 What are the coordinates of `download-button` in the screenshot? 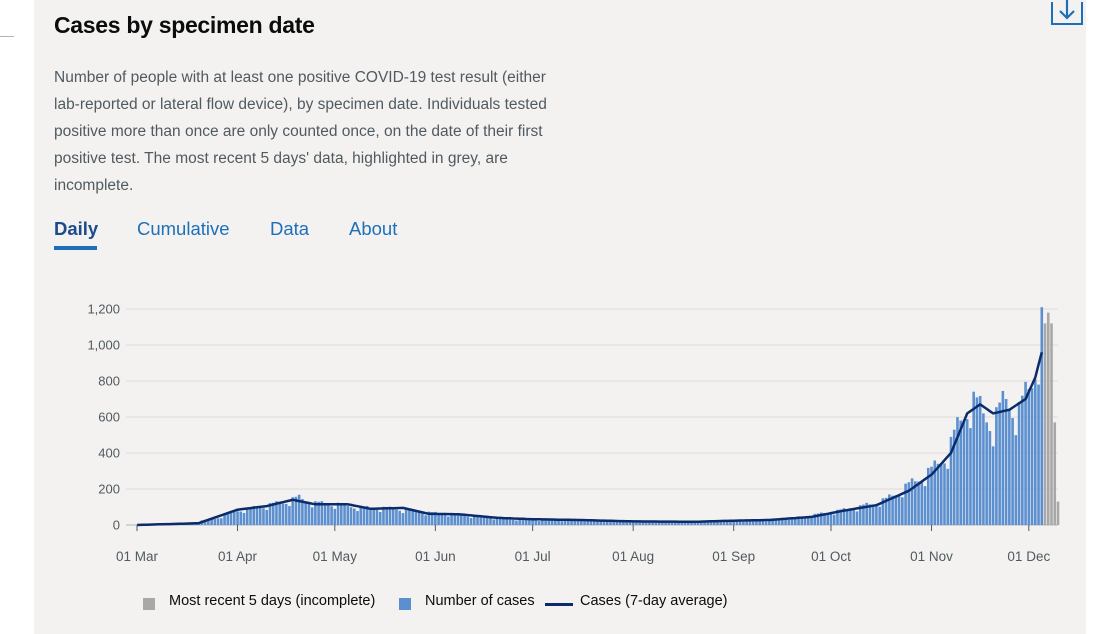 It's located at (1067, 13).